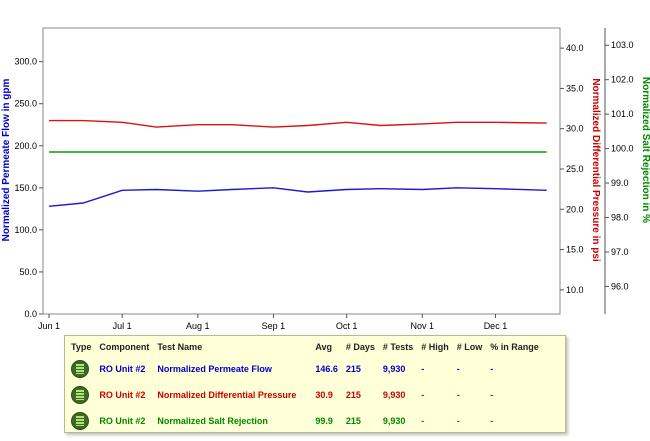  I want to click on right2-tick-label: 102.0, so click(622, 80).